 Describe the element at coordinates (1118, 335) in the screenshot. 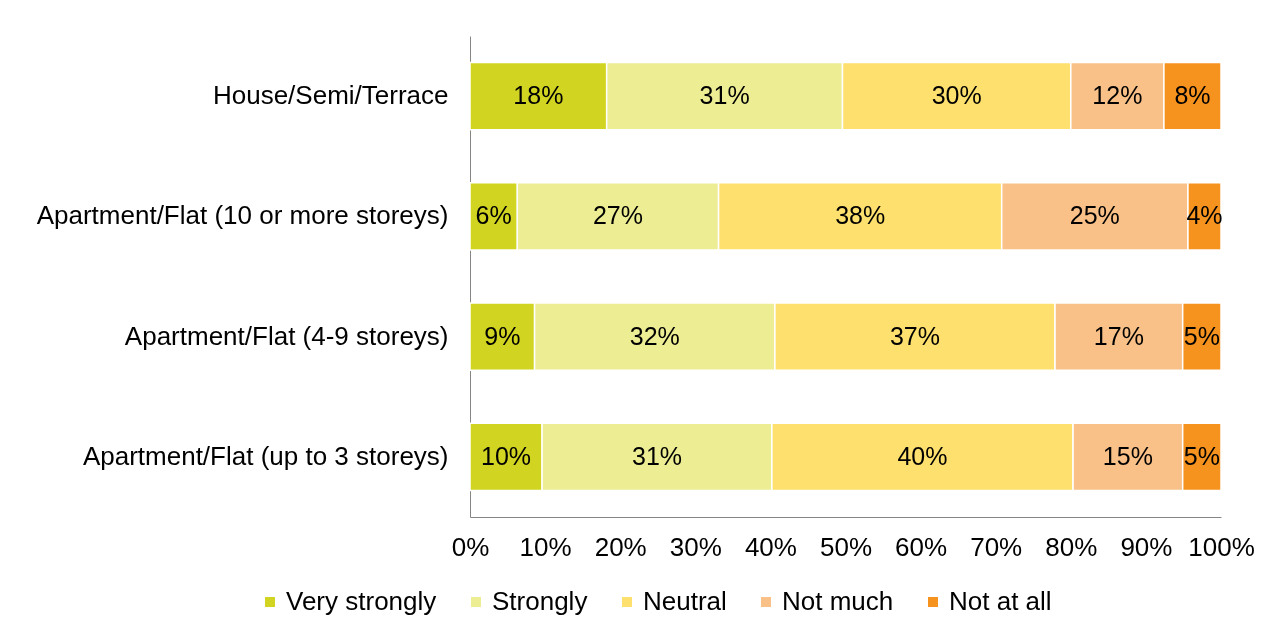

I see `data-label: 17%` at that location.